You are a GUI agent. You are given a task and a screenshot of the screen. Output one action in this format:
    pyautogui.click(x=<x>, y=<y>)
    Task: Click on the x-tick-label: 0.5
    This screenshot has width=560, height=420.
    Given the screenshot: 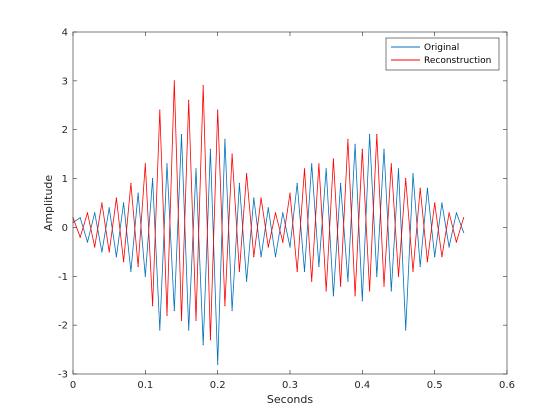 What is the action you would take?
    pyautogui.click(x=435, y=385)
    